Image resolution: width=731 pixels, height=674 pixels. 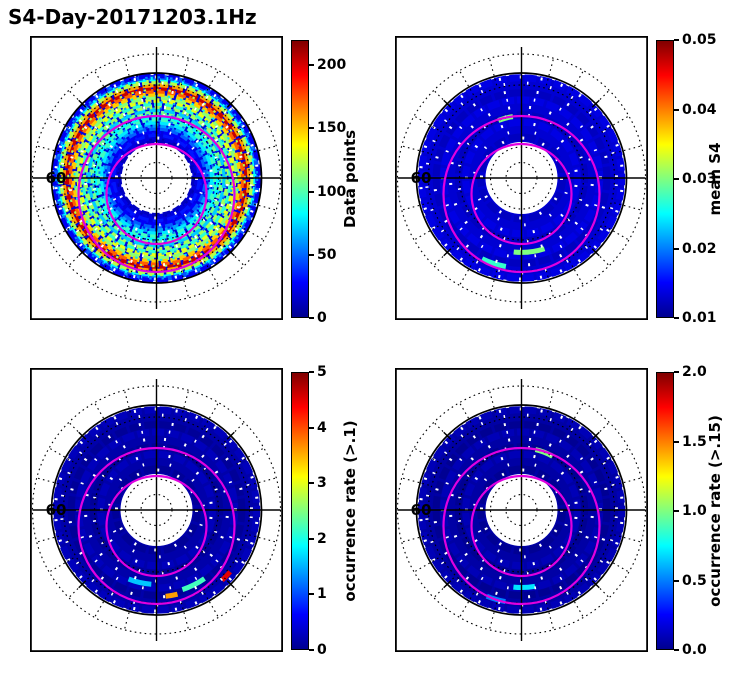 What do you see at coordinates (694, 580) in the screenshot?
I see `colorbar-tick-label: 0.5` at bounding box center [694, 580].